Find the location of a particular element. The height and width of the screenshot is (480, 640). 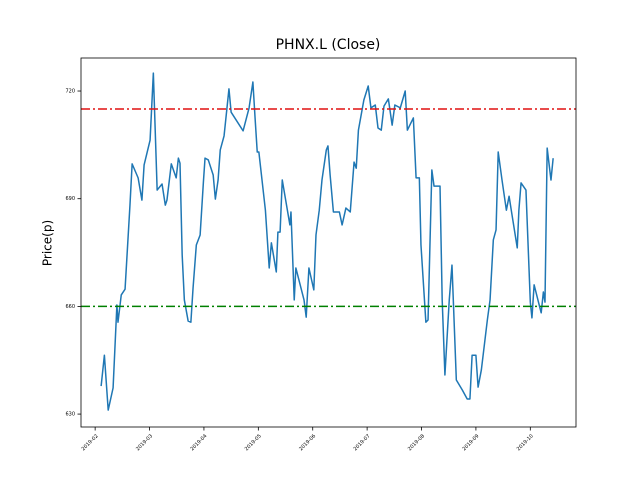

y-tick-label: 720 is located at coordinates (70, 92).